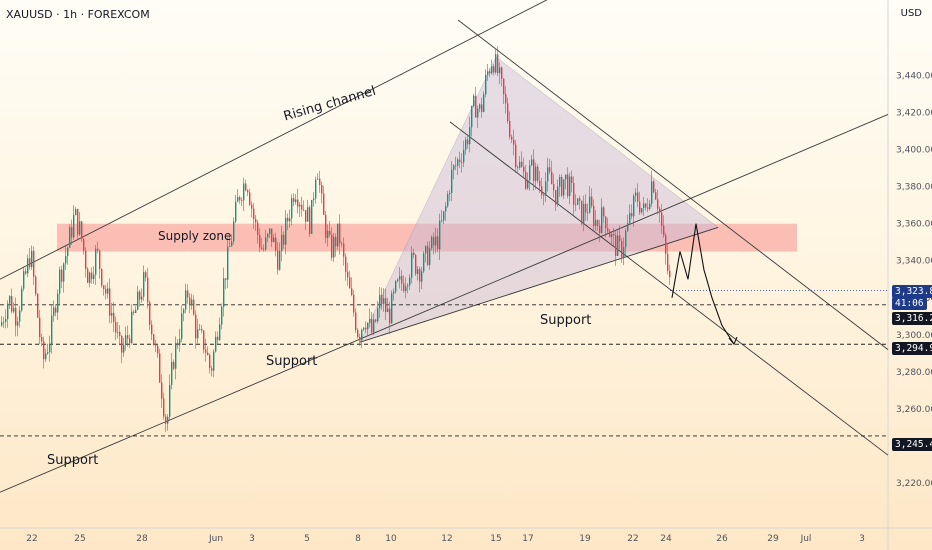  What do you see at coordinates (914, 188) in the screenshot?
I see `y-tick-label: 3,380.00` at bounding box center [914, 188].